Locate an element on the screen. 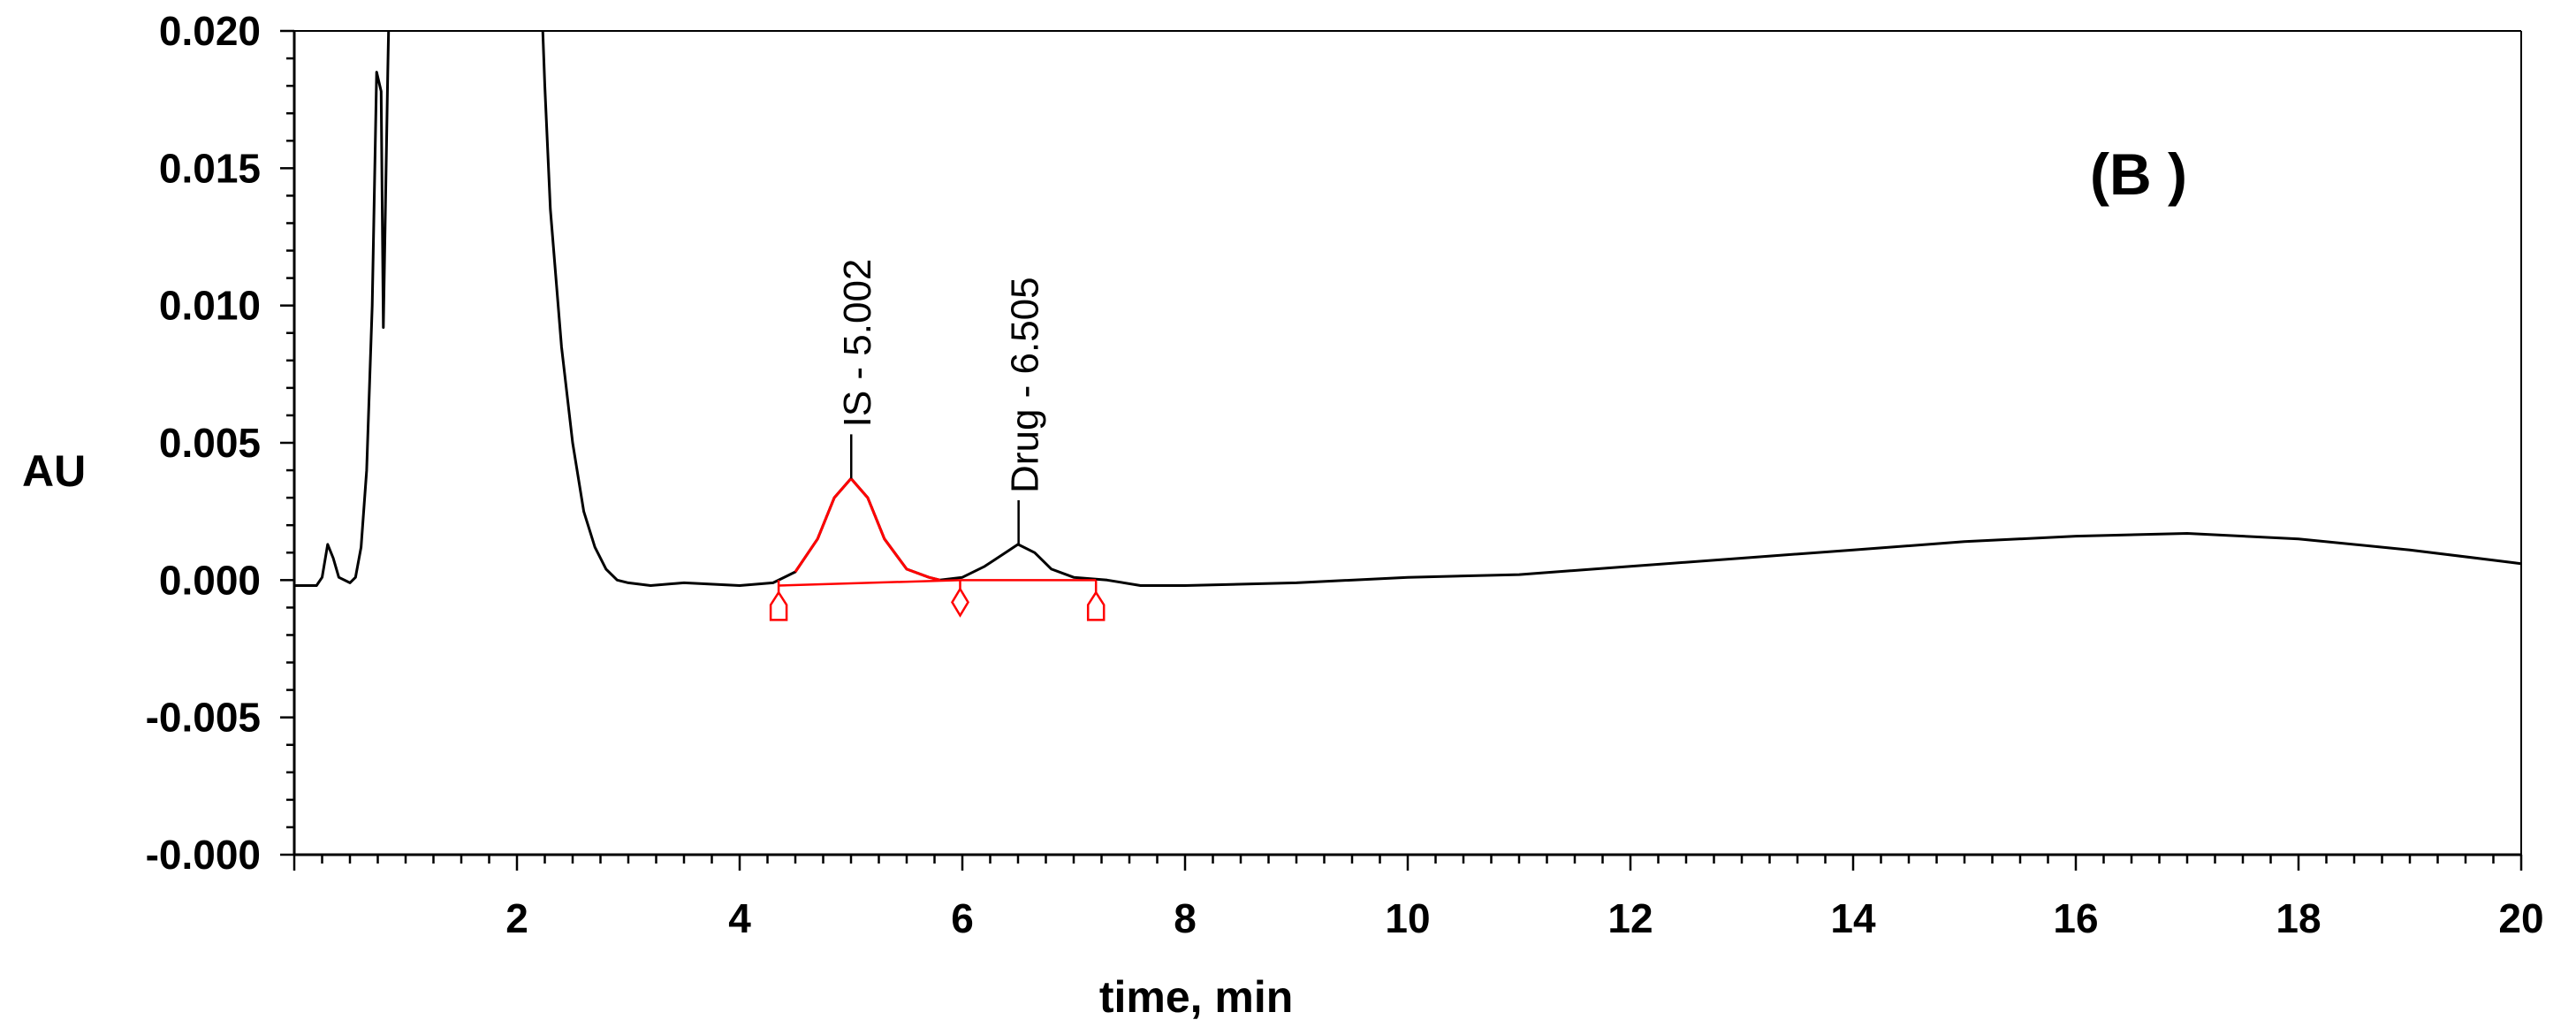  y-tick-label: -0.000 is located at coordinates (203, 855).